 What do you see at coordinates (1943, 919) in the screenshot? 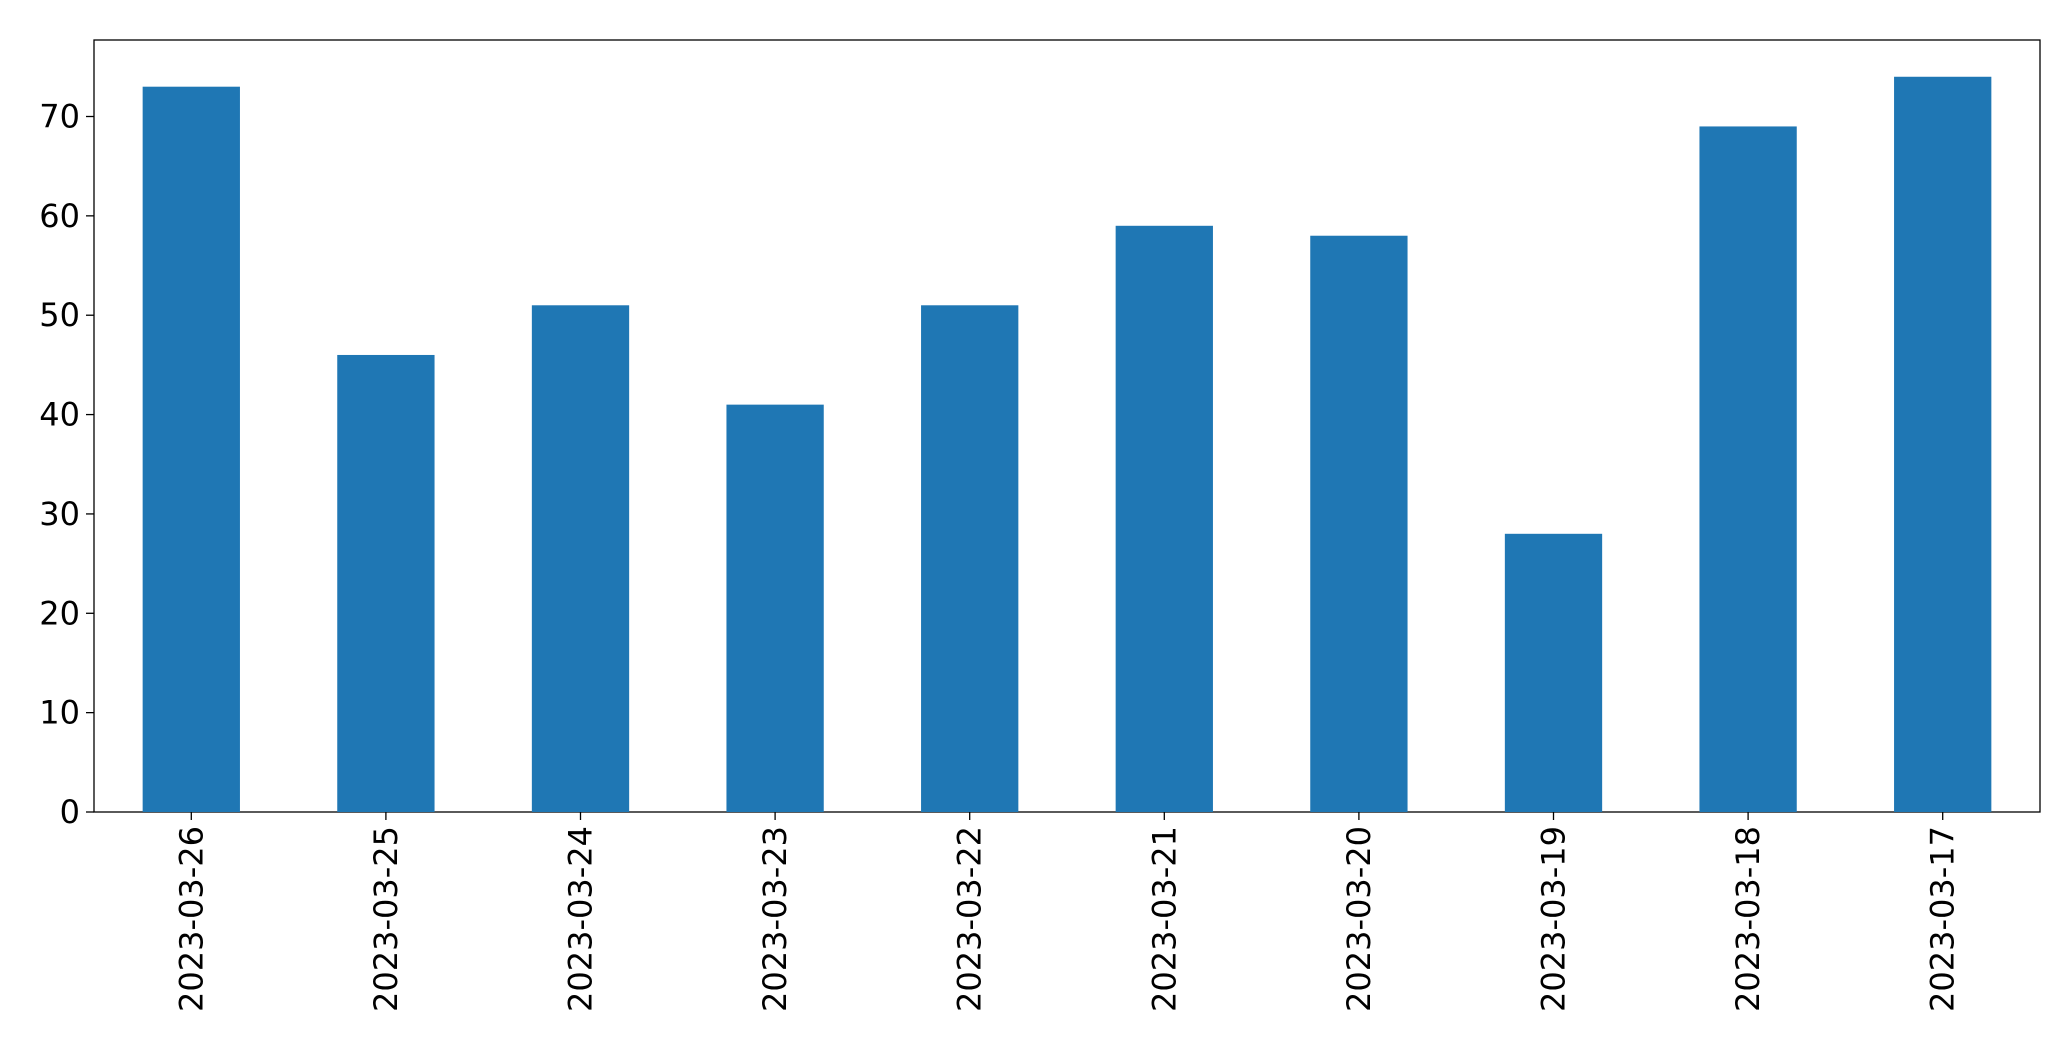
I see `x-tick-label: 2023-03-17` at bounding box center [1943, 919].